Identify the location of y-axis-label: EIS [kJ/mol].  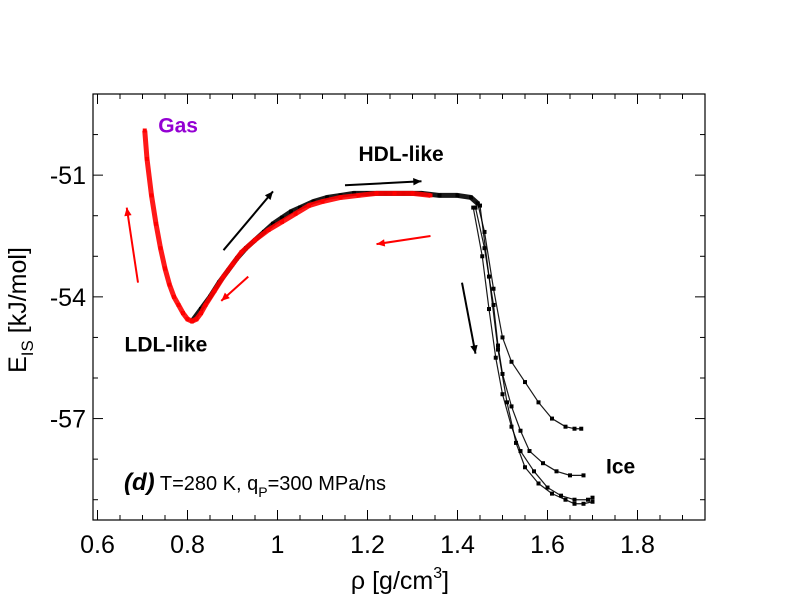
(20, 310).